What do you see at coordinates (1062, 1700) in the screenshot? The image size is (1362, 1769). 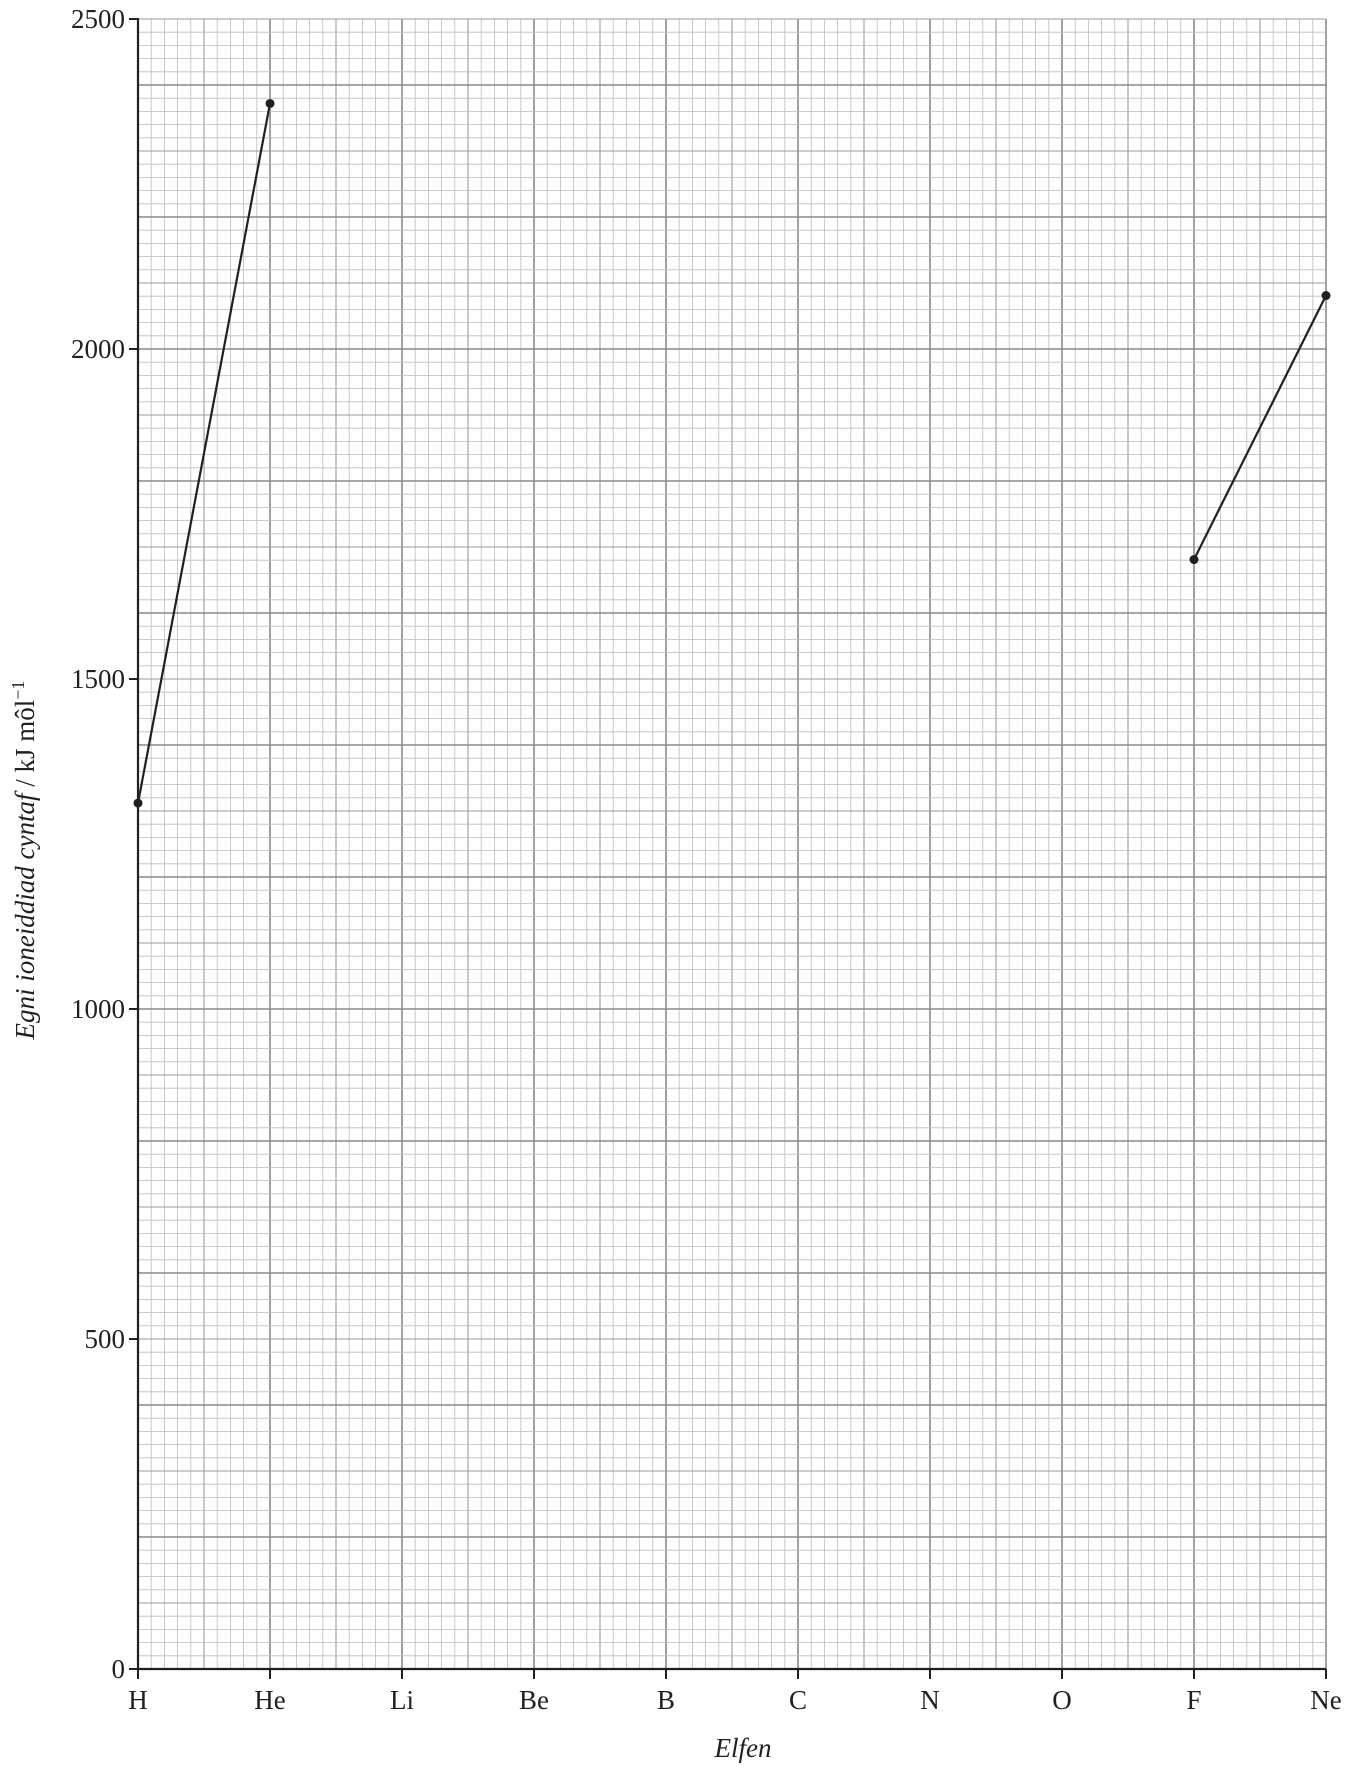 I see `x-tick-label: O` at bounding box center [1062, 1700].